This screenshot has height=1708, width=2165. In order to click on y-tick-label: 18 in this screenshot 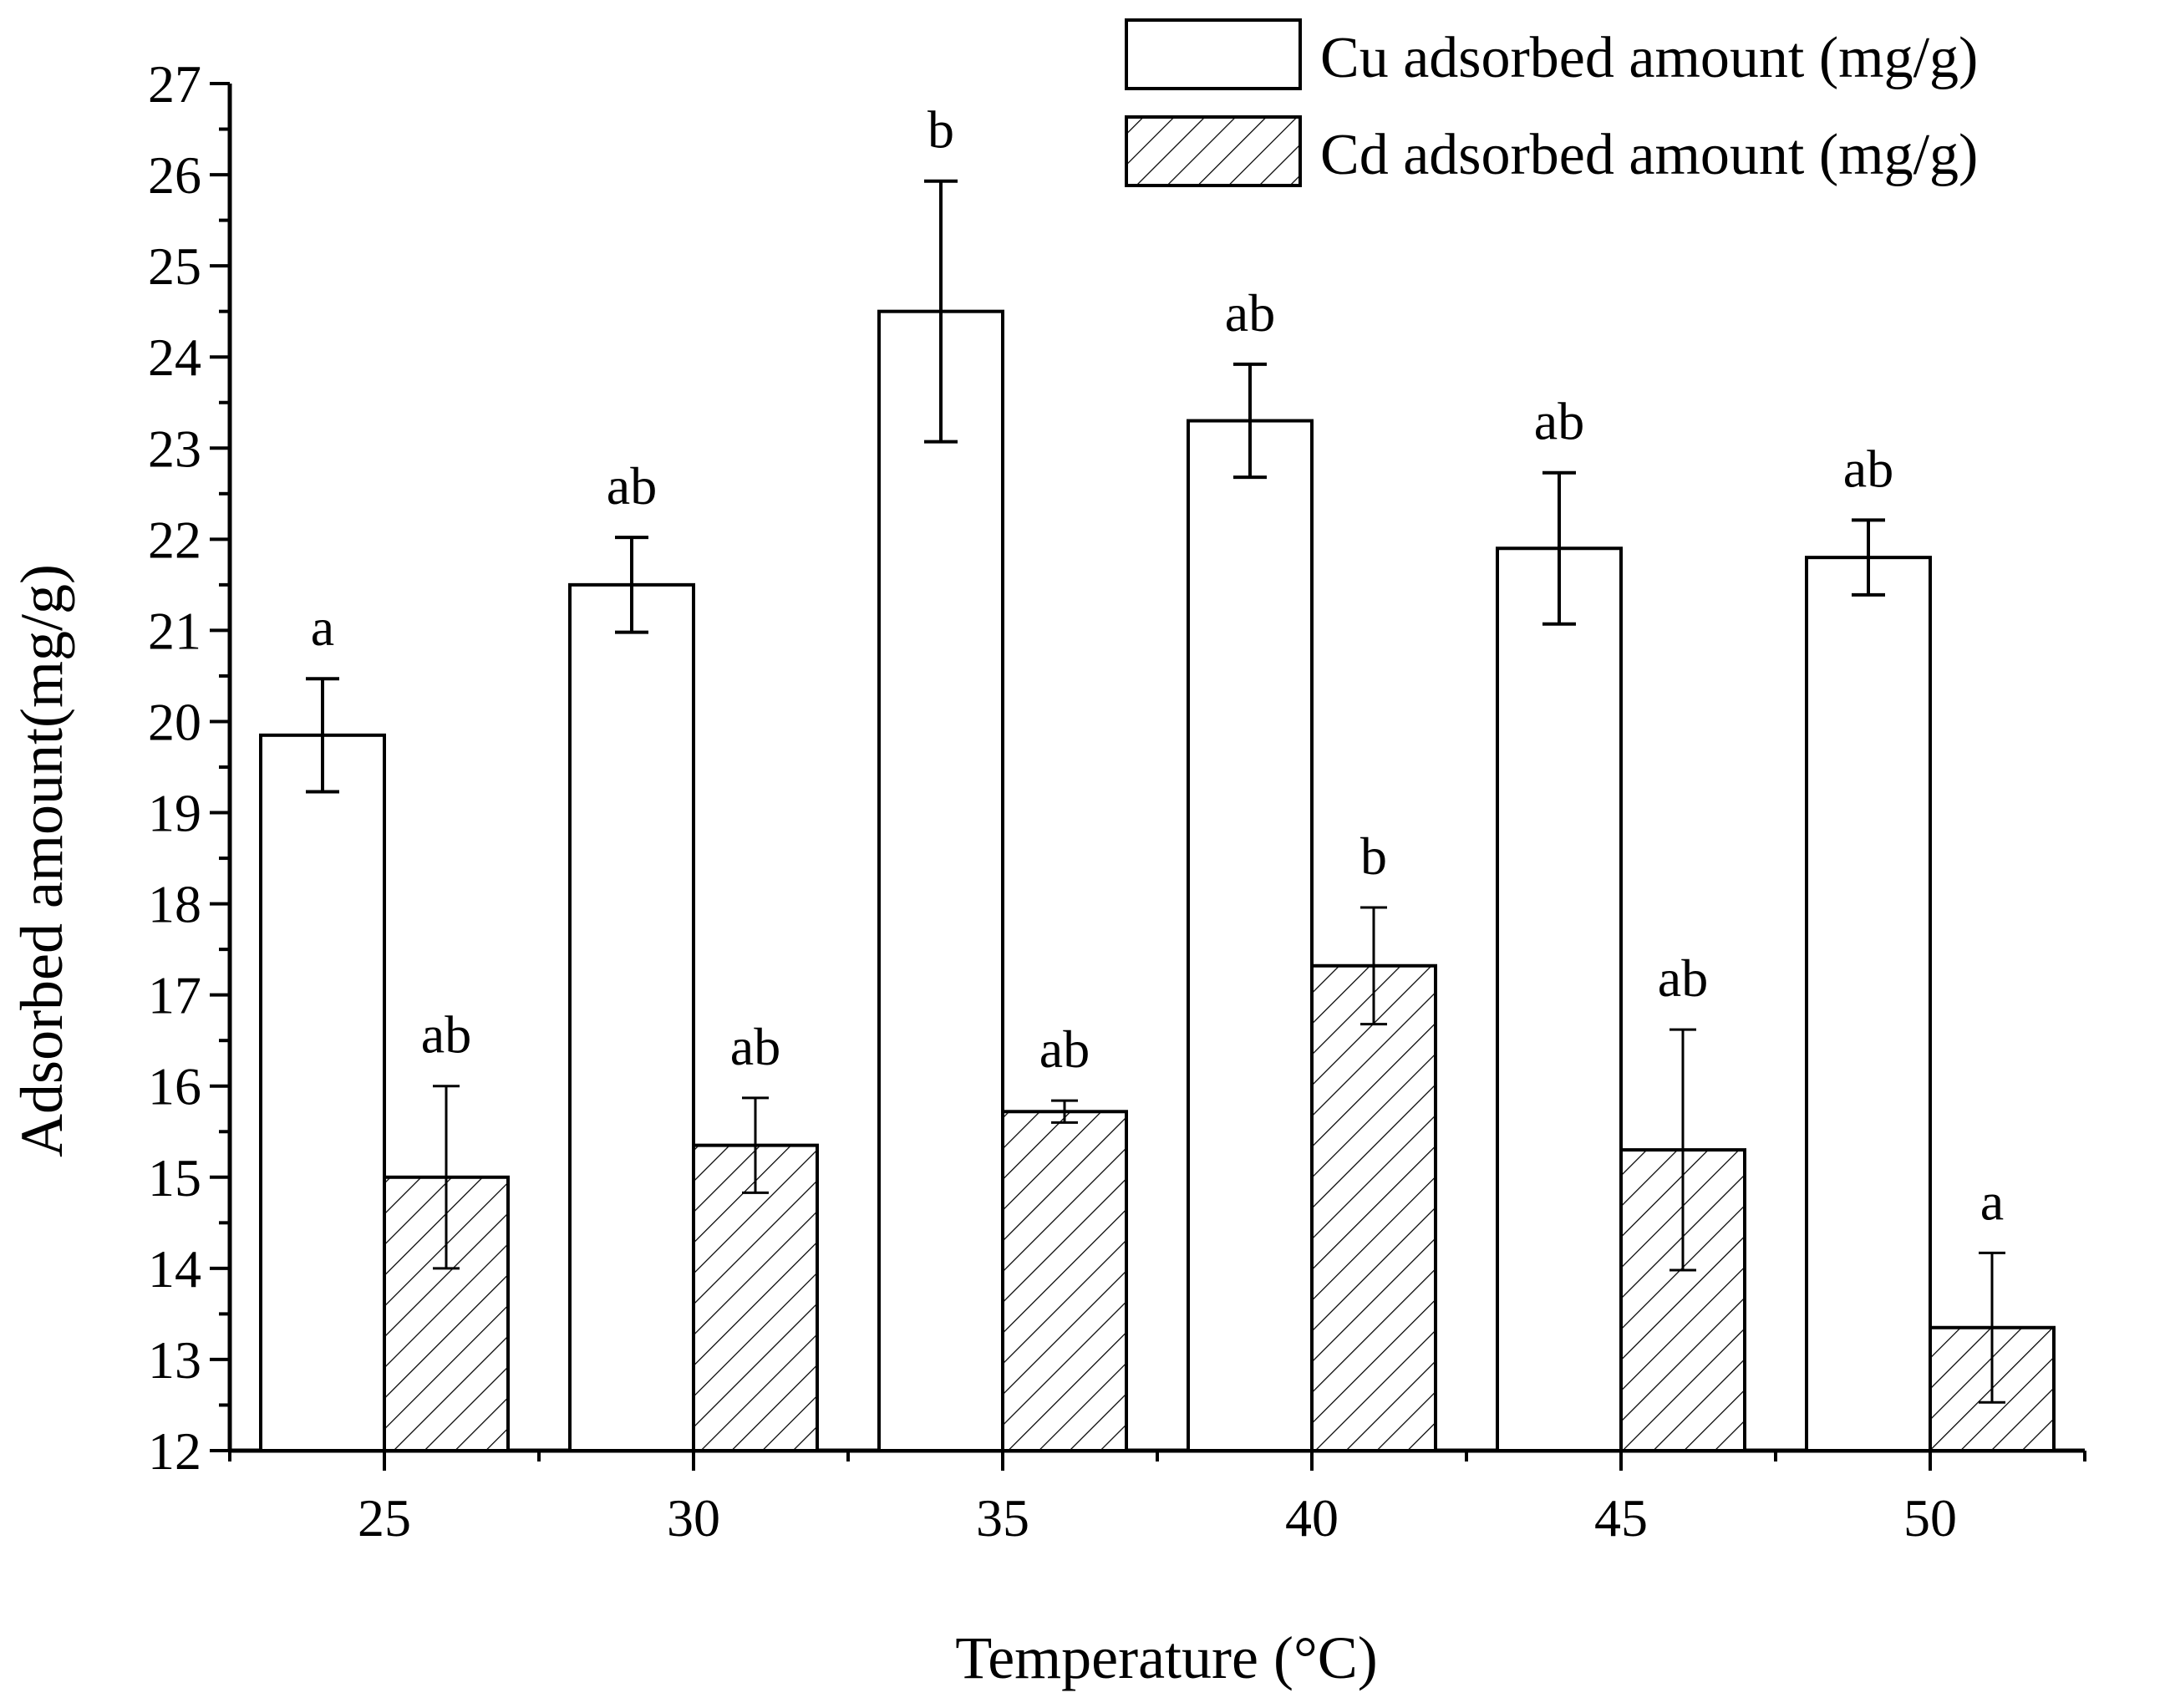, I will do `click(174, 905)`.